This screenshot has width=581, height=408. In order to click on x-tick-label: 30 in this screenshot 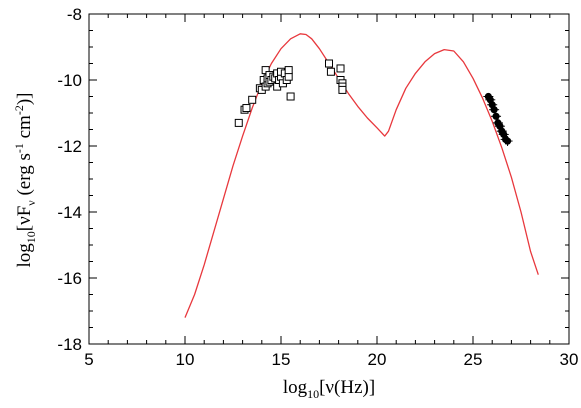, I will do `click(569, 359)`.